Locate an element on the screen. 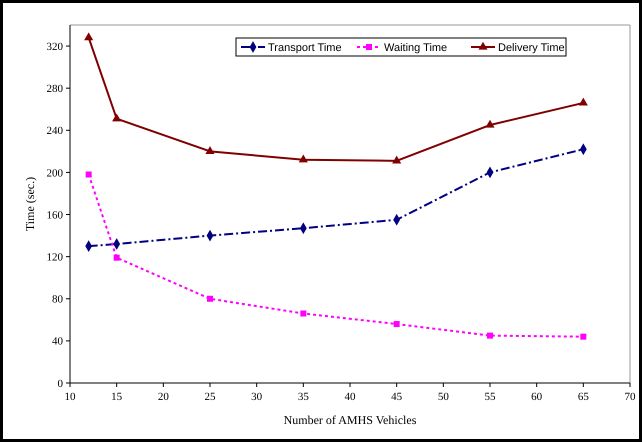  y-tick-label: 160 is located at coordinates (55, 215).